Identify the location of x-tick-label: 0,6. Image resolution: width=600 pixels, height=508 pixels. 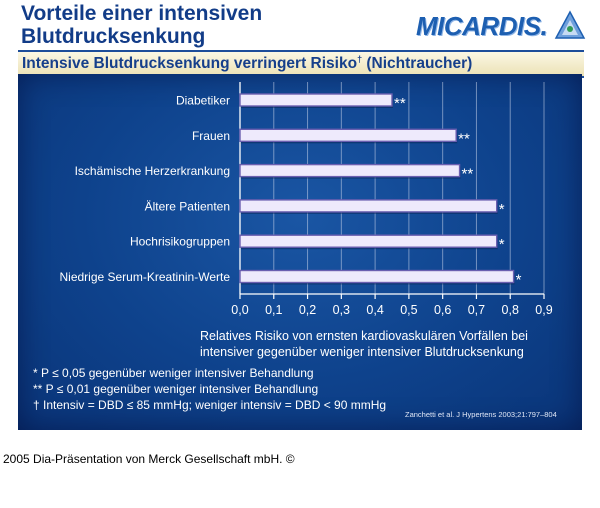
(442, 310).